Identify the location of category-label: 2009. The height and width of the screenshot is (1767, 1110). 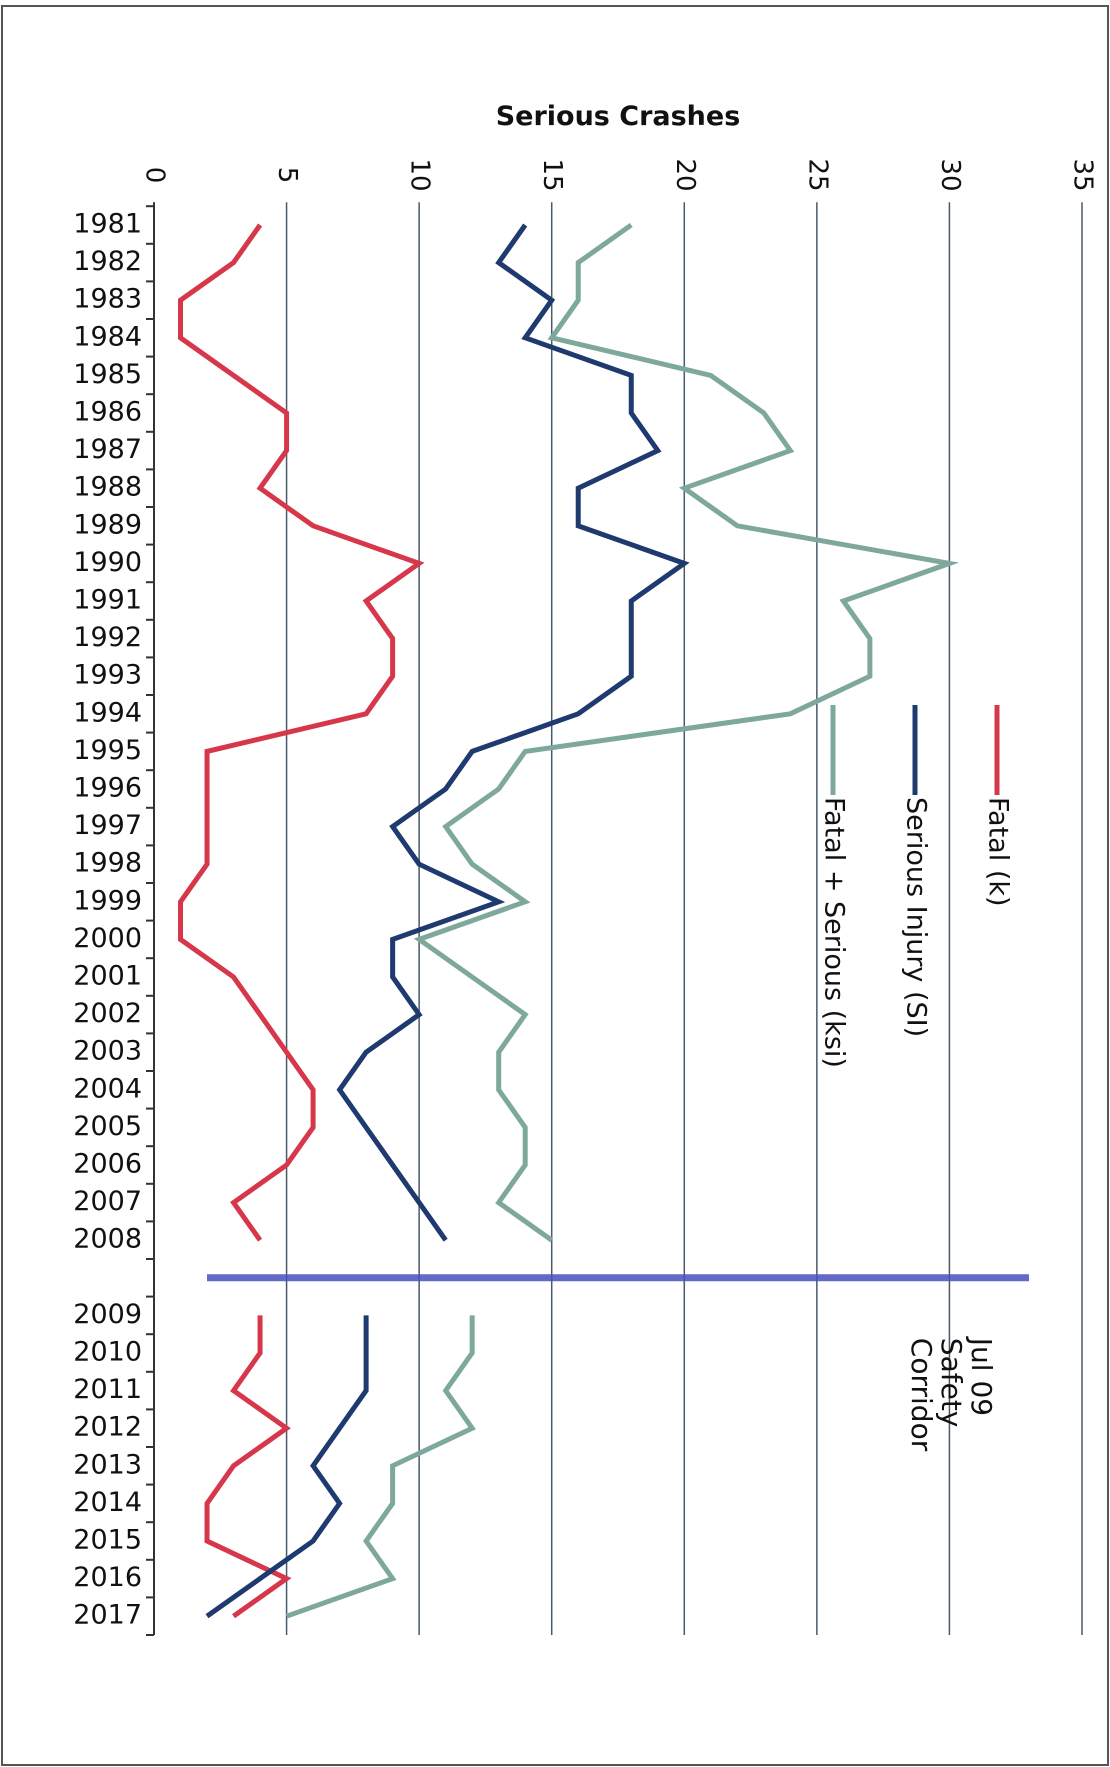
(107, 1314).